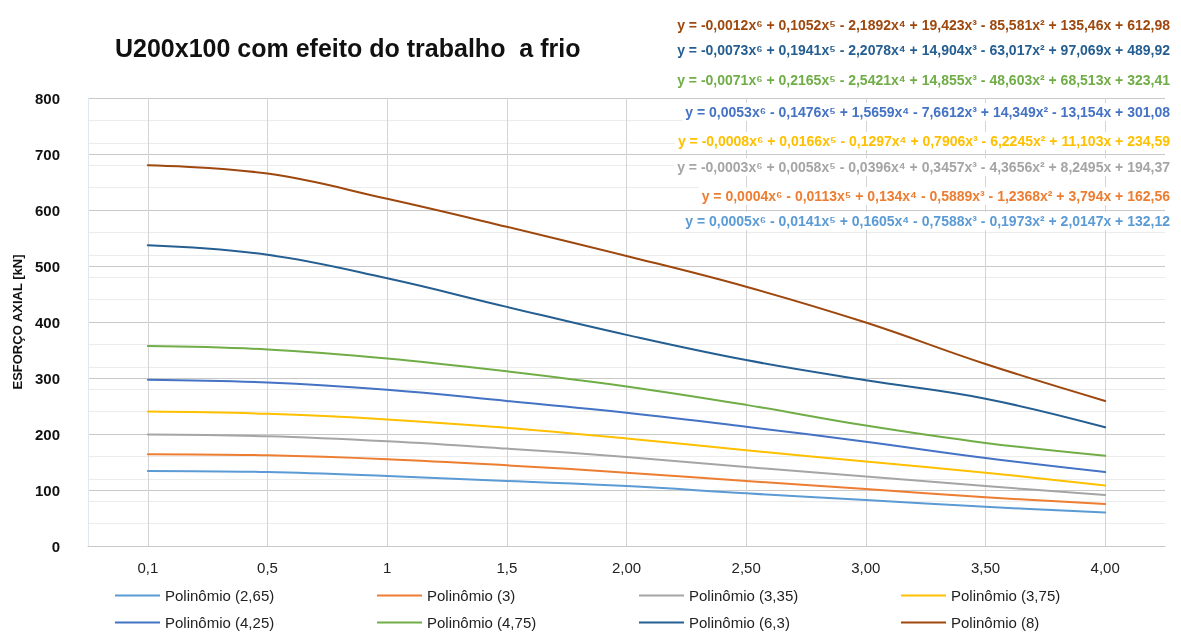 Image resolution: width=1181 pixels, height=637 pixels. Describe the element at coordinates (18, 322) in the screenshot. I see `y-axis-title: ESFORÇO AXIAL [kN]` at that location.